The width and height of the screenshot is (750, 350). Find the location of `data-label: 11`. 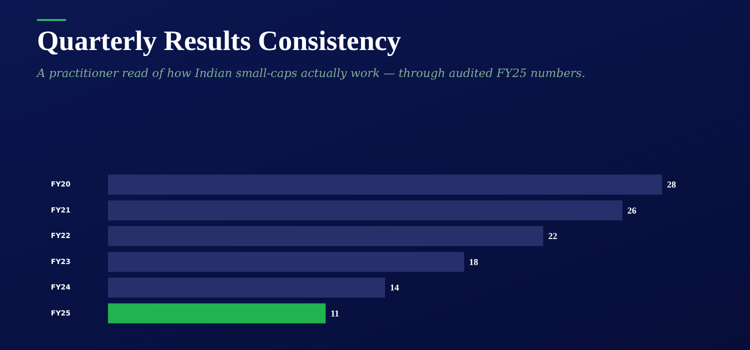

data-label: 11 is located at coordinates (335, 313).